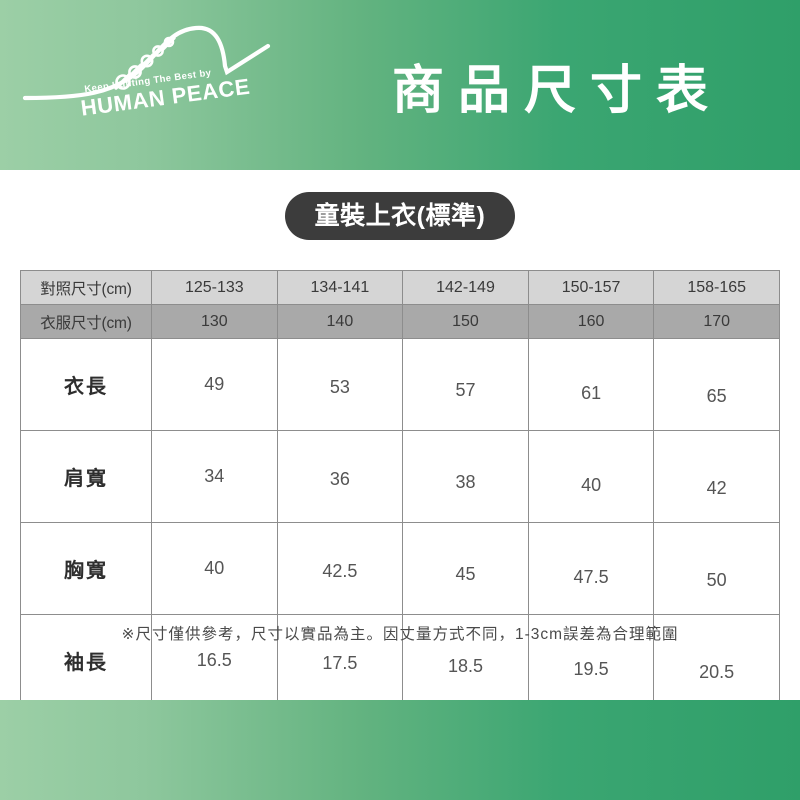 The height and width of the screenshot is (800, 800). Describe the element at coordinates (465, 476) in the screenshot. I see `measurement-cell: 38` at that location.